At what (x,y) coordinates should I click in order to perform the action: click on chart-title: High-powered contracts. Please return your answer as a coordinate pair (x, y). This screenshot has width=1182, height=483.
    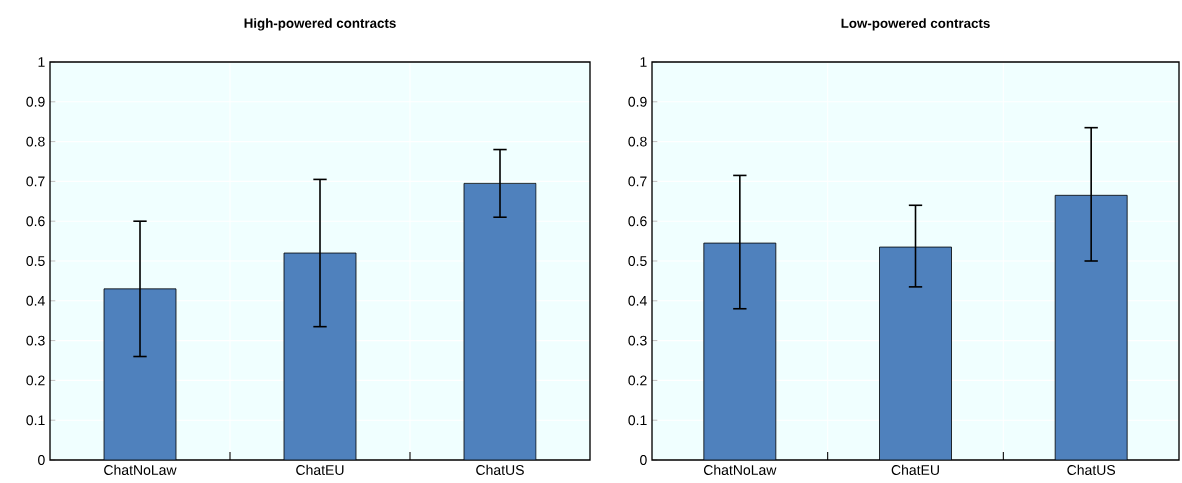
    Looking at the image, I should click on (320, 24).